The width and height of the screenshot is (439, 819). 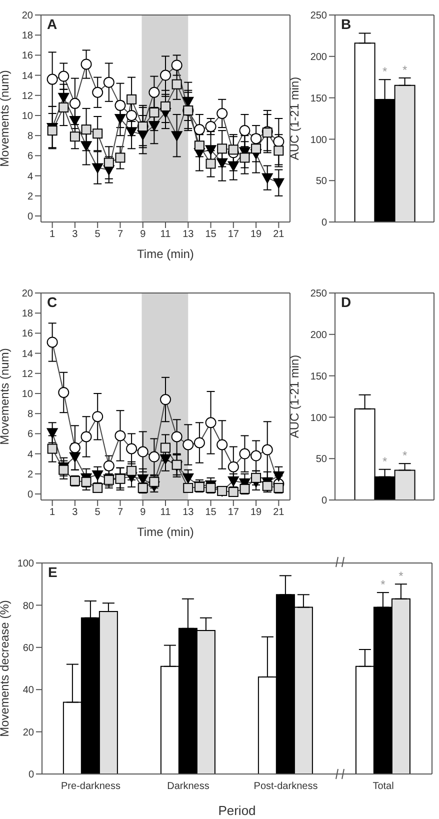 I want to click on y-tick-label: 80, so click(x=28, y=606).